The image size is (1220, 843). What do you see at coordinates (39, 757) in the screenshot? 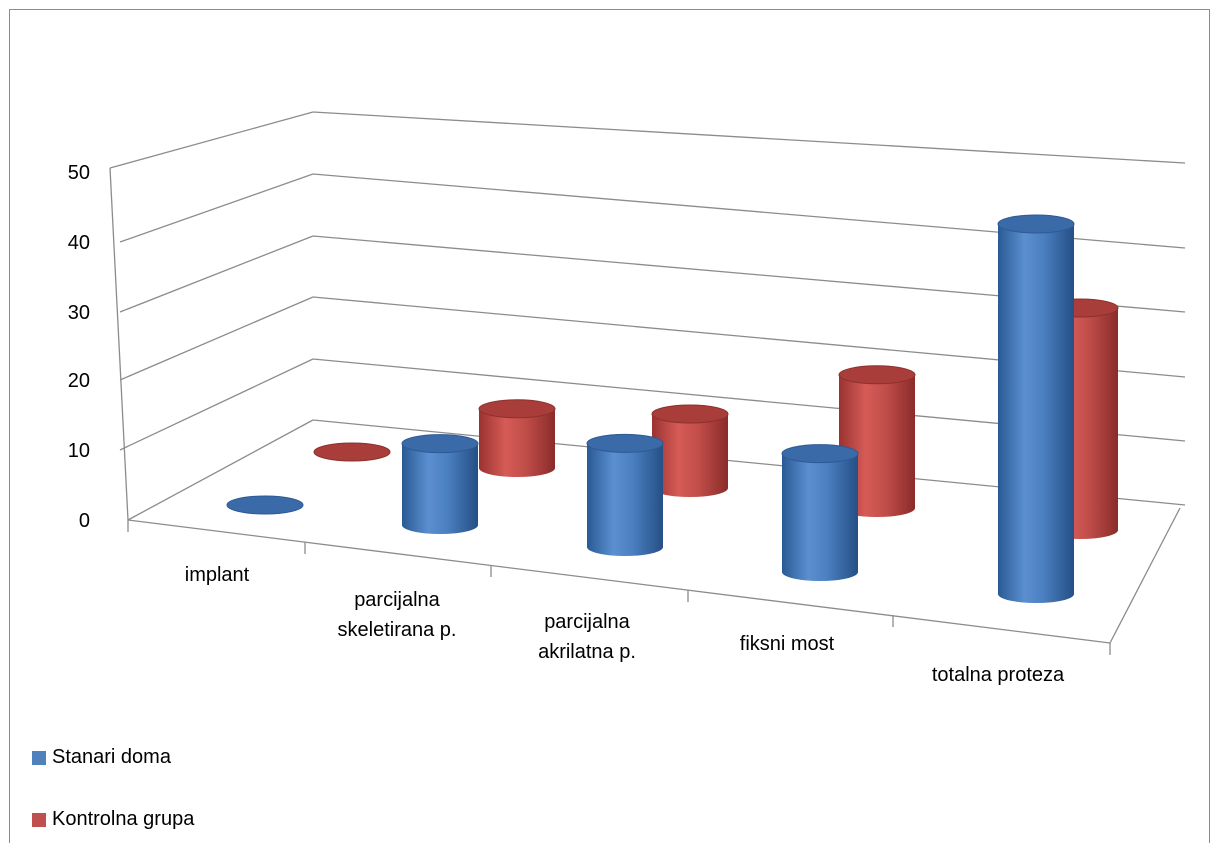
I see `legend-swatch-blue` at bounding box center [39, 757].